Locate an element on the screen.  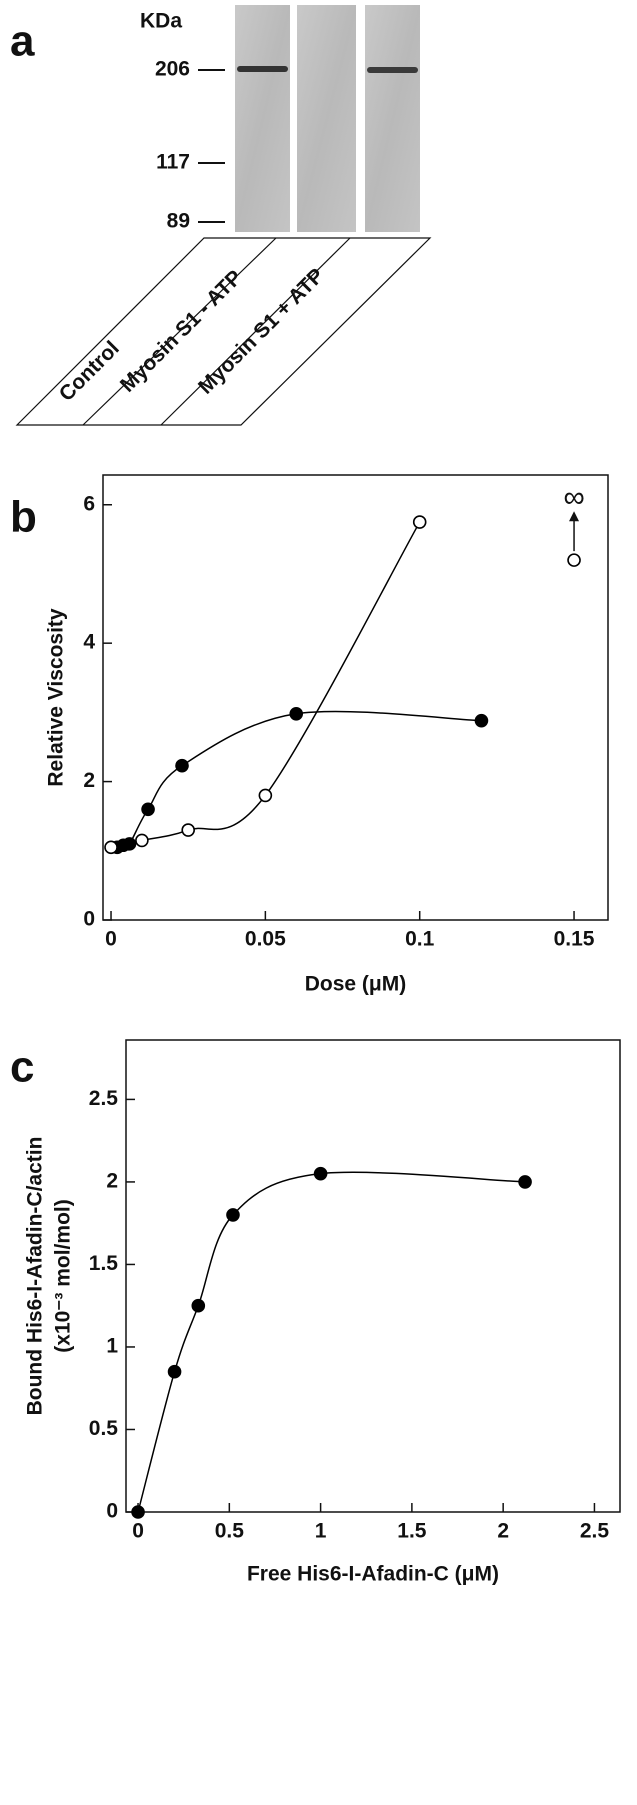
x-tick-label: 0.5 is located at coordinates (230, 1531).